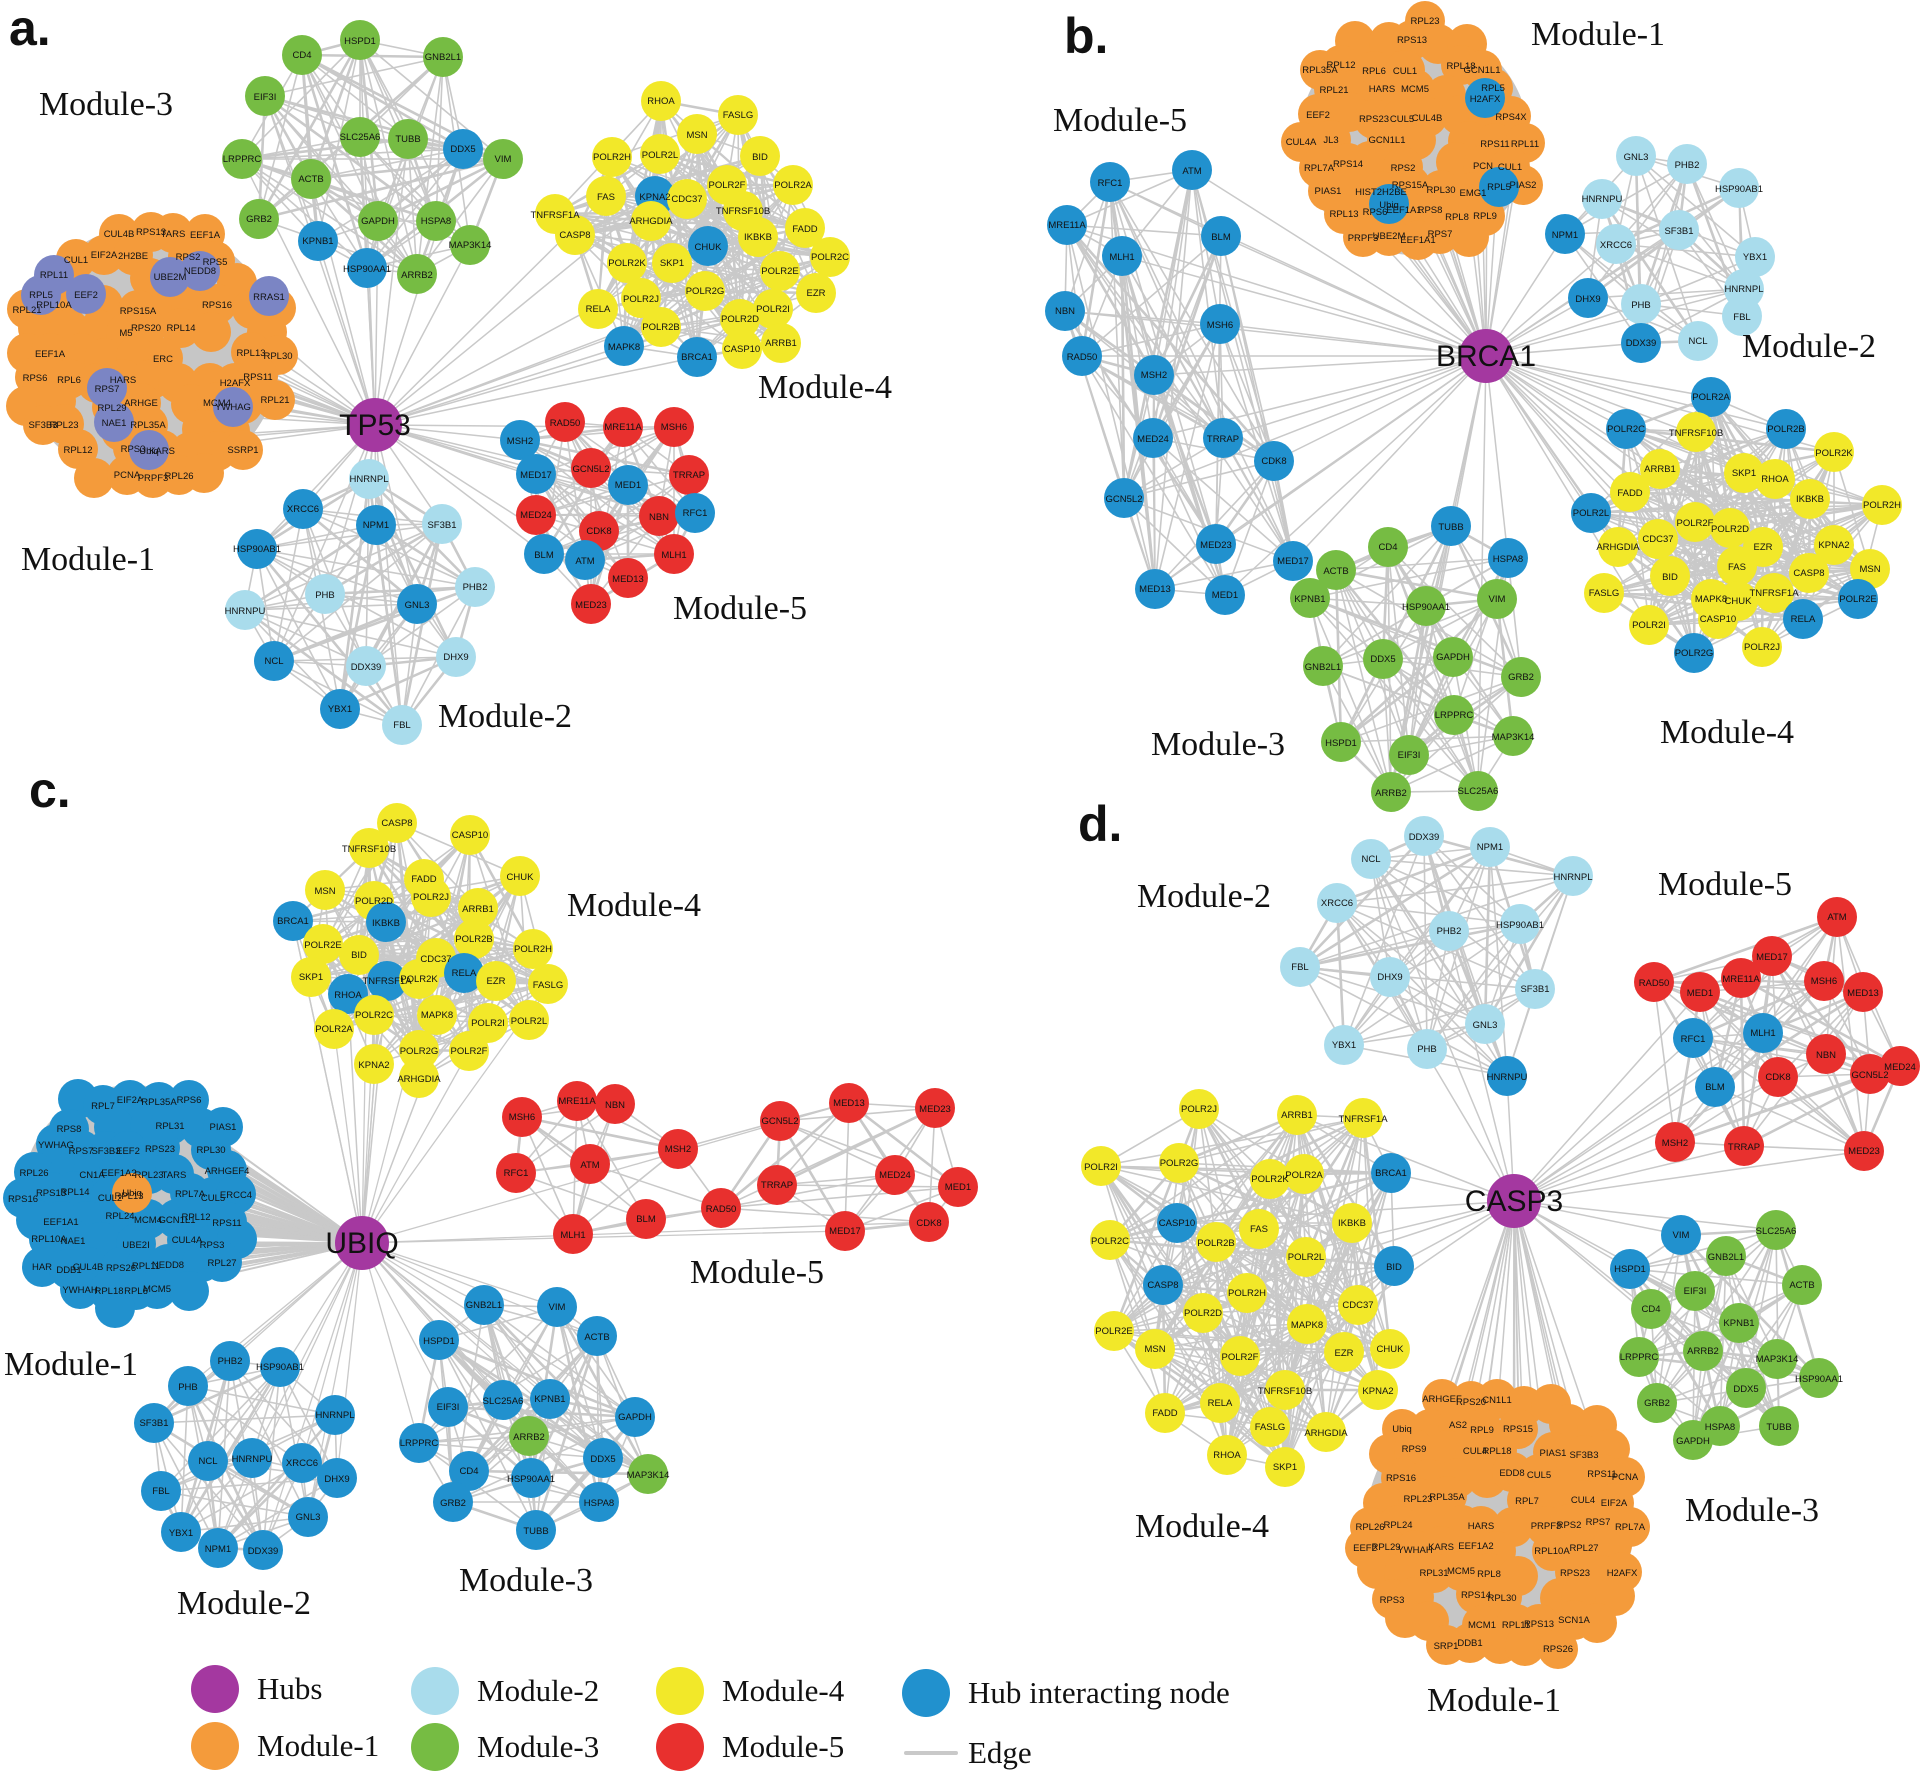 Image resolution: width=1923 pixels, height=1780 pixels. Describe the element at coordinates (1826, 1055) in the screenshot. I see `svg-text: NBN` at that location.